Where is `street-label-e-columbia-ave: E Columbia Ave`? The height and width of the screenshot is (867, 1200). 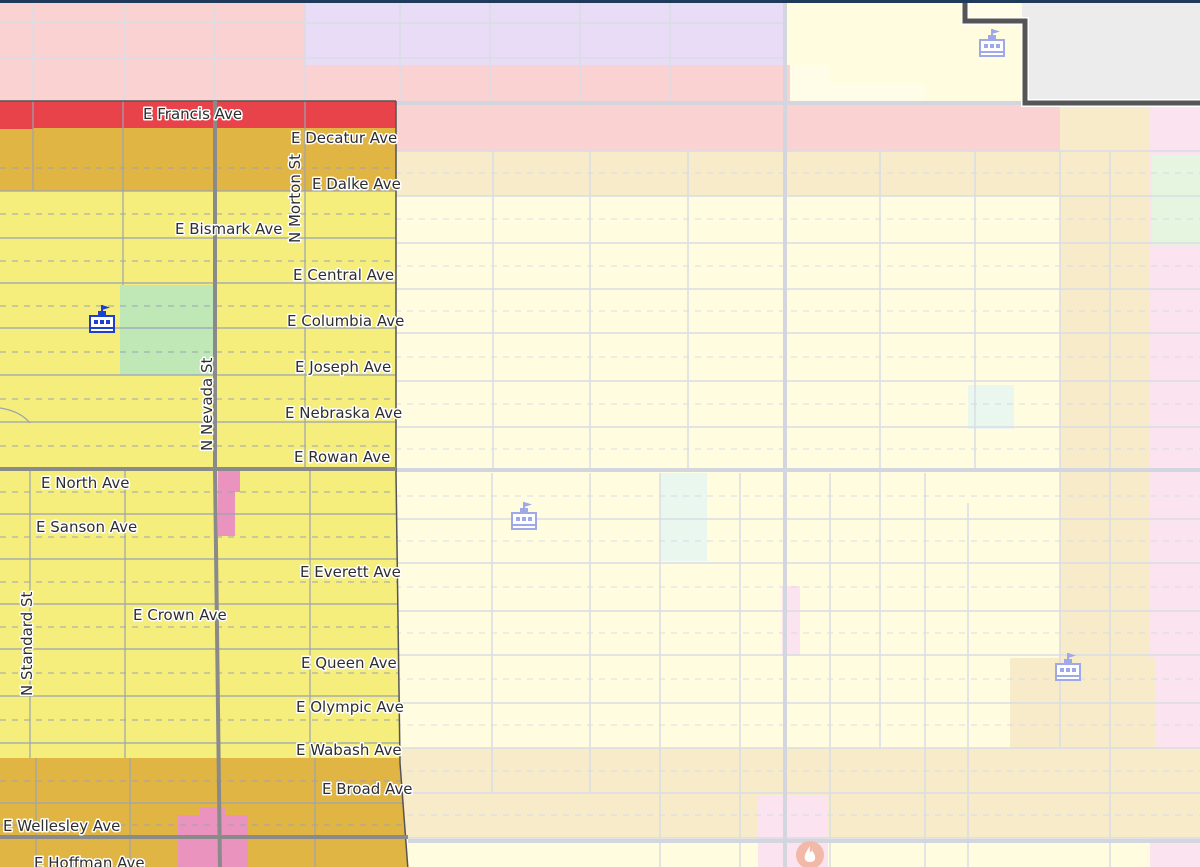 street-label-e-columbia-ave: E Columbia Ave is located at coordinates (345, 321).